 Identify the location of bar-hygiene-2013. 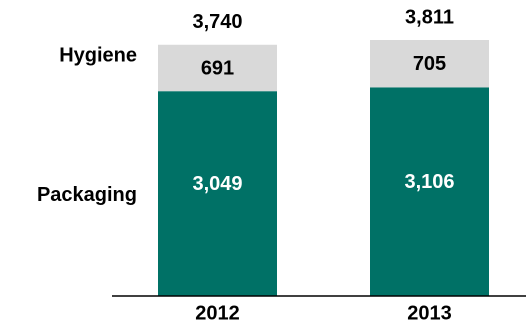
(429, 64).